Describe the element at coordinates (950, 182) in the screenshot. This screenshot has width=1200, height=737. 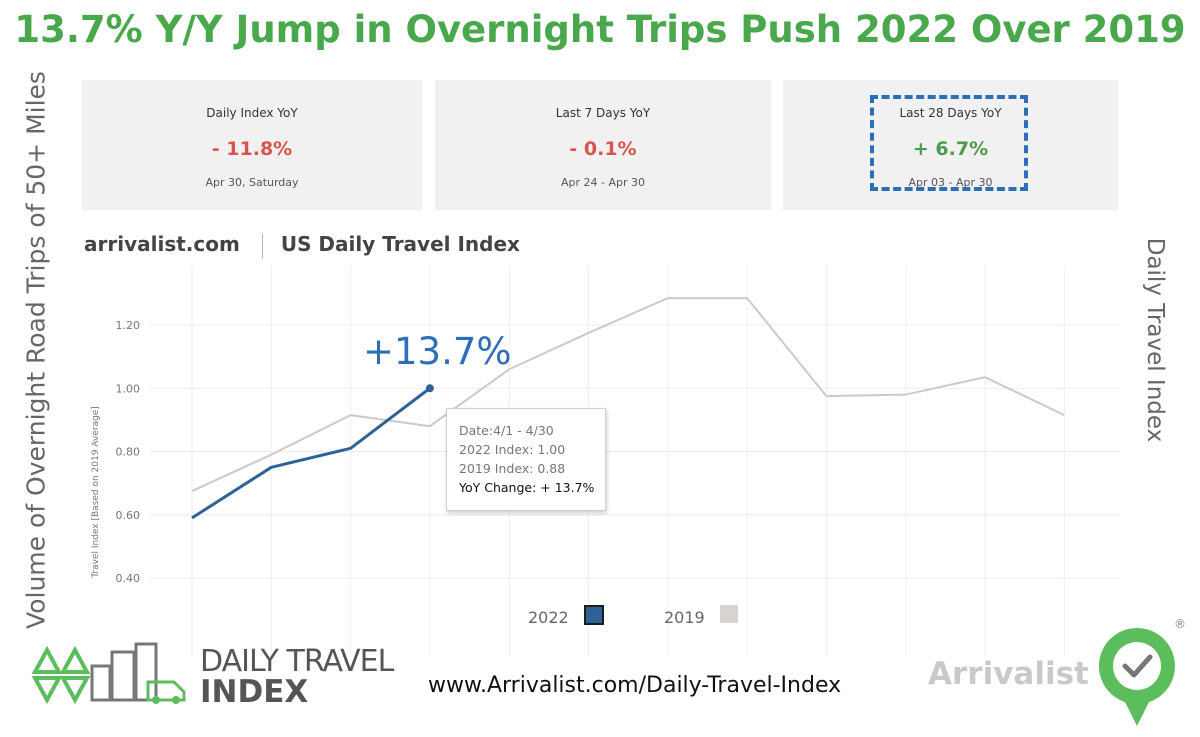
I see `card-subtitle: Apr 03 - Apr 30` at that location.